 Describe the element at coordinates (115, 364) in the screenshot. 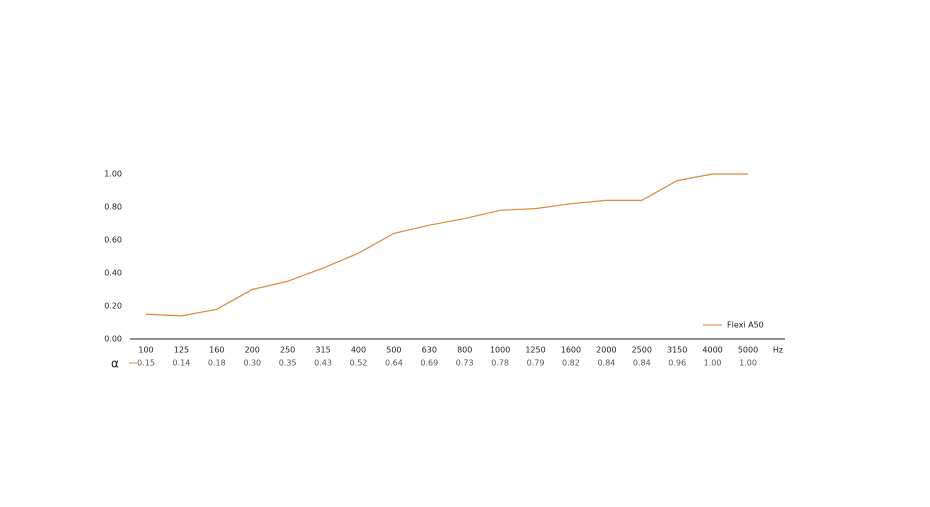

I see `value-symbol: α` at that location.